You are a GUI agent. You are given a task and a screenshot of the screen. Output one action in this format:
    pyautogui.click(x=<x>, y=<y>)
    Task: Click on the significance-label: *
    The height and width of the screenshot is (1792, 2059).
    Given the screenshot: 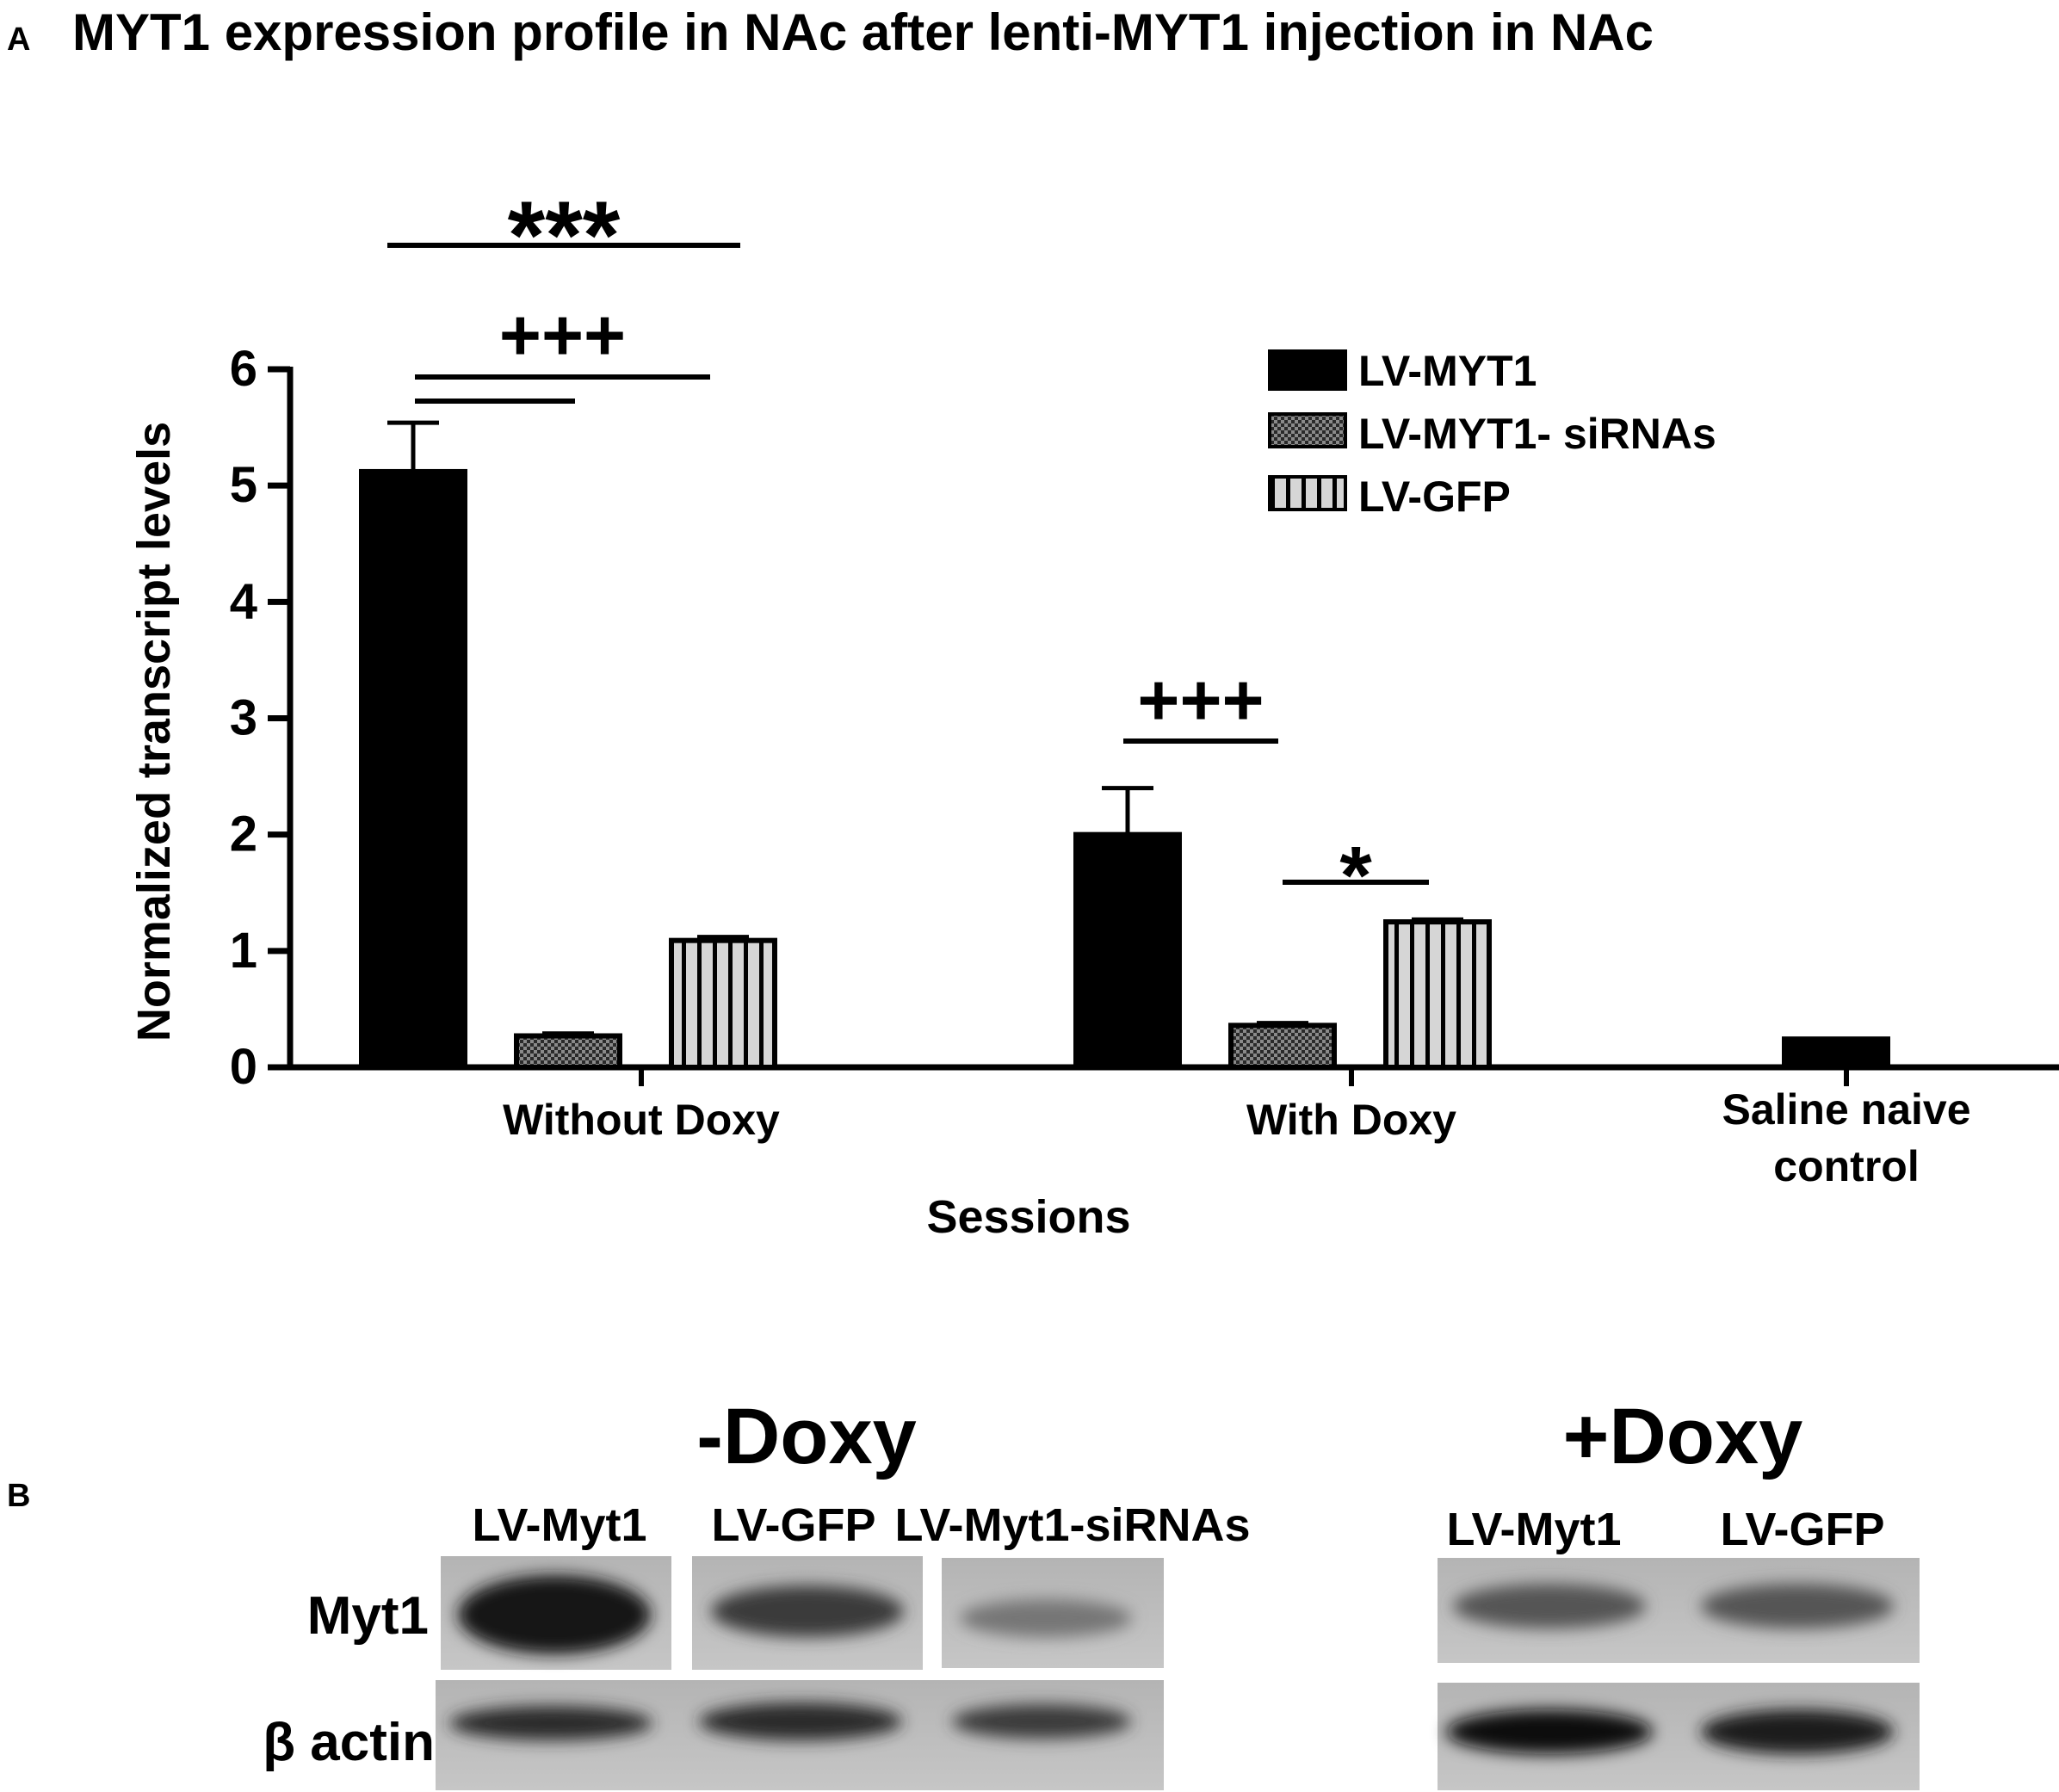 What is the action you would take?
    pyautogui.click(x=1355, y=876)
    